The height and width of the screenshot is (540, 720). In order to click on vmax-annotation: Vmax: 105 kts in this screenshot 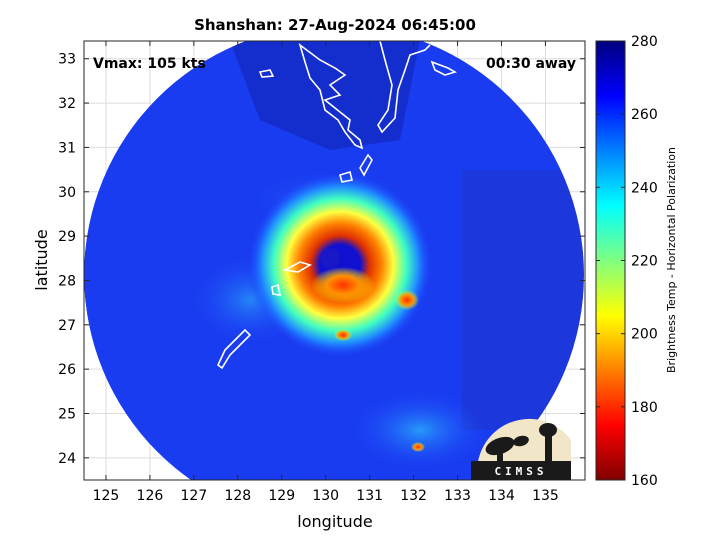, I will do `click(149, 64)`.